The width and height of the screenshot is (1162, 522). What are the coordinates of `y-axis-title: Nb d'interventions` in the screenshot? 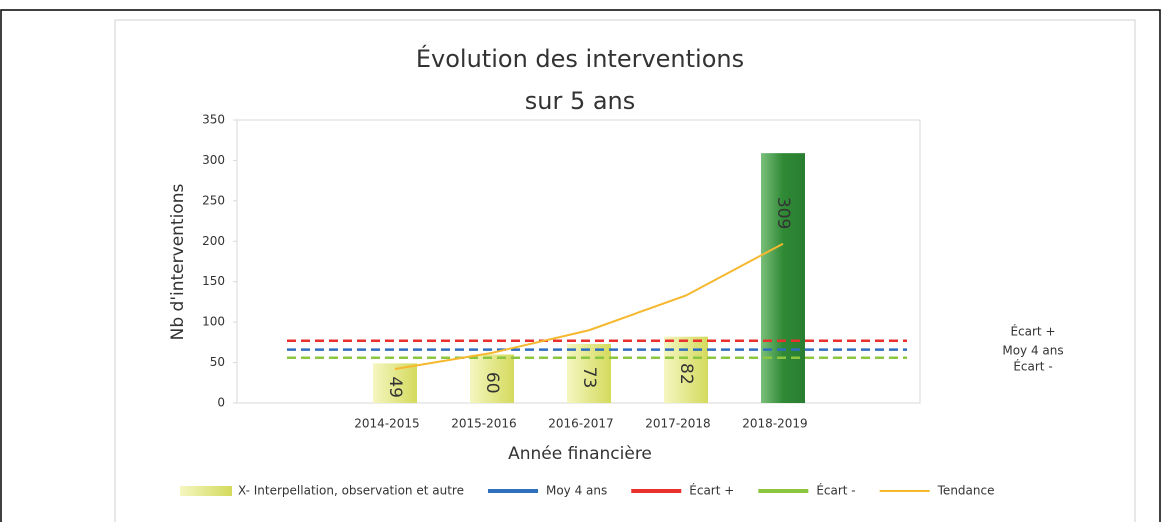 It's located at (178, 262).